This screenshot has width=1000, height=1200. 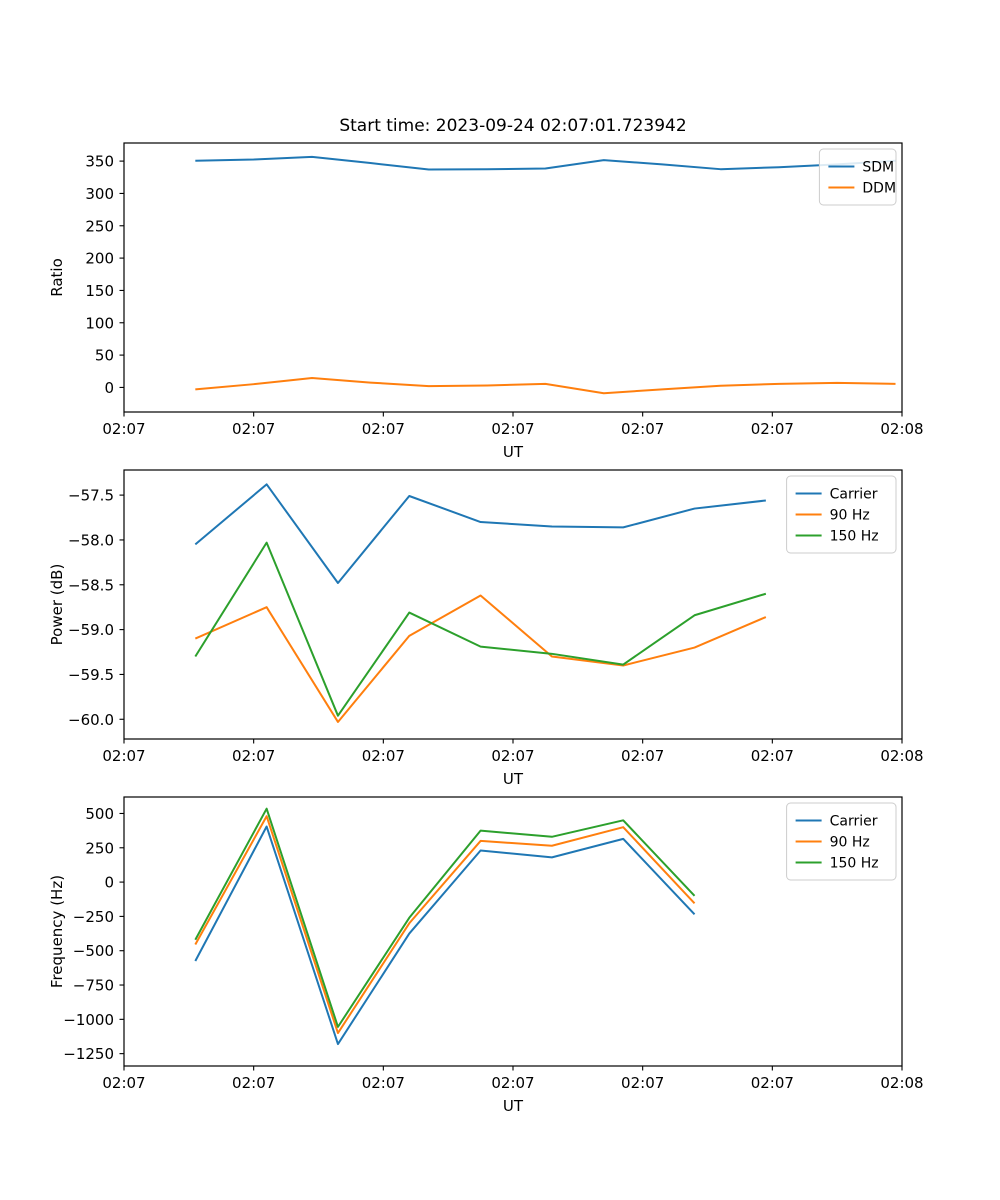 What do you see at coordinates (91, 675) in the screenshot?
I see `y-tick-label: −59.5` at bounding box center [91, 675].